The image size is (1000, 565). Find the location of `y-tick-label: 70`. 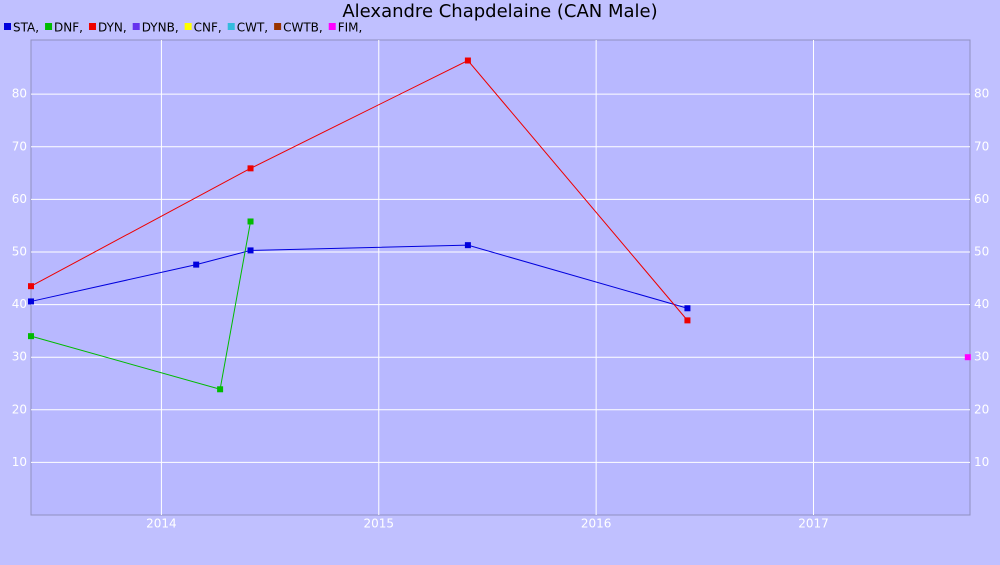

y-tick-label: 70 is located at coordinates (19, 146).